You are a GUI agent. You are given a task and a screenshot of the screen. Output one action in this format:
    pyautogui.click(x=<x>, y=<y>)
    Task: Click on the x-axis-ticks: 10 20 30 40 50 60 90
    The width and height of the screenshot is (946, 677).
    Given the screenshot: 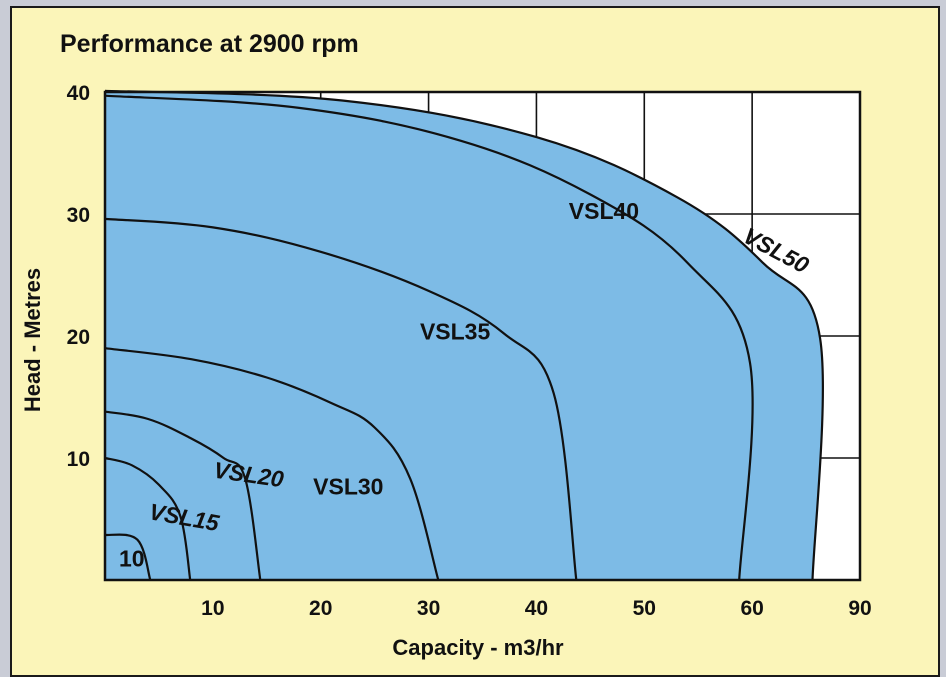 What is the action you would take?
    pyautogui.click(x=536, y=608)
    